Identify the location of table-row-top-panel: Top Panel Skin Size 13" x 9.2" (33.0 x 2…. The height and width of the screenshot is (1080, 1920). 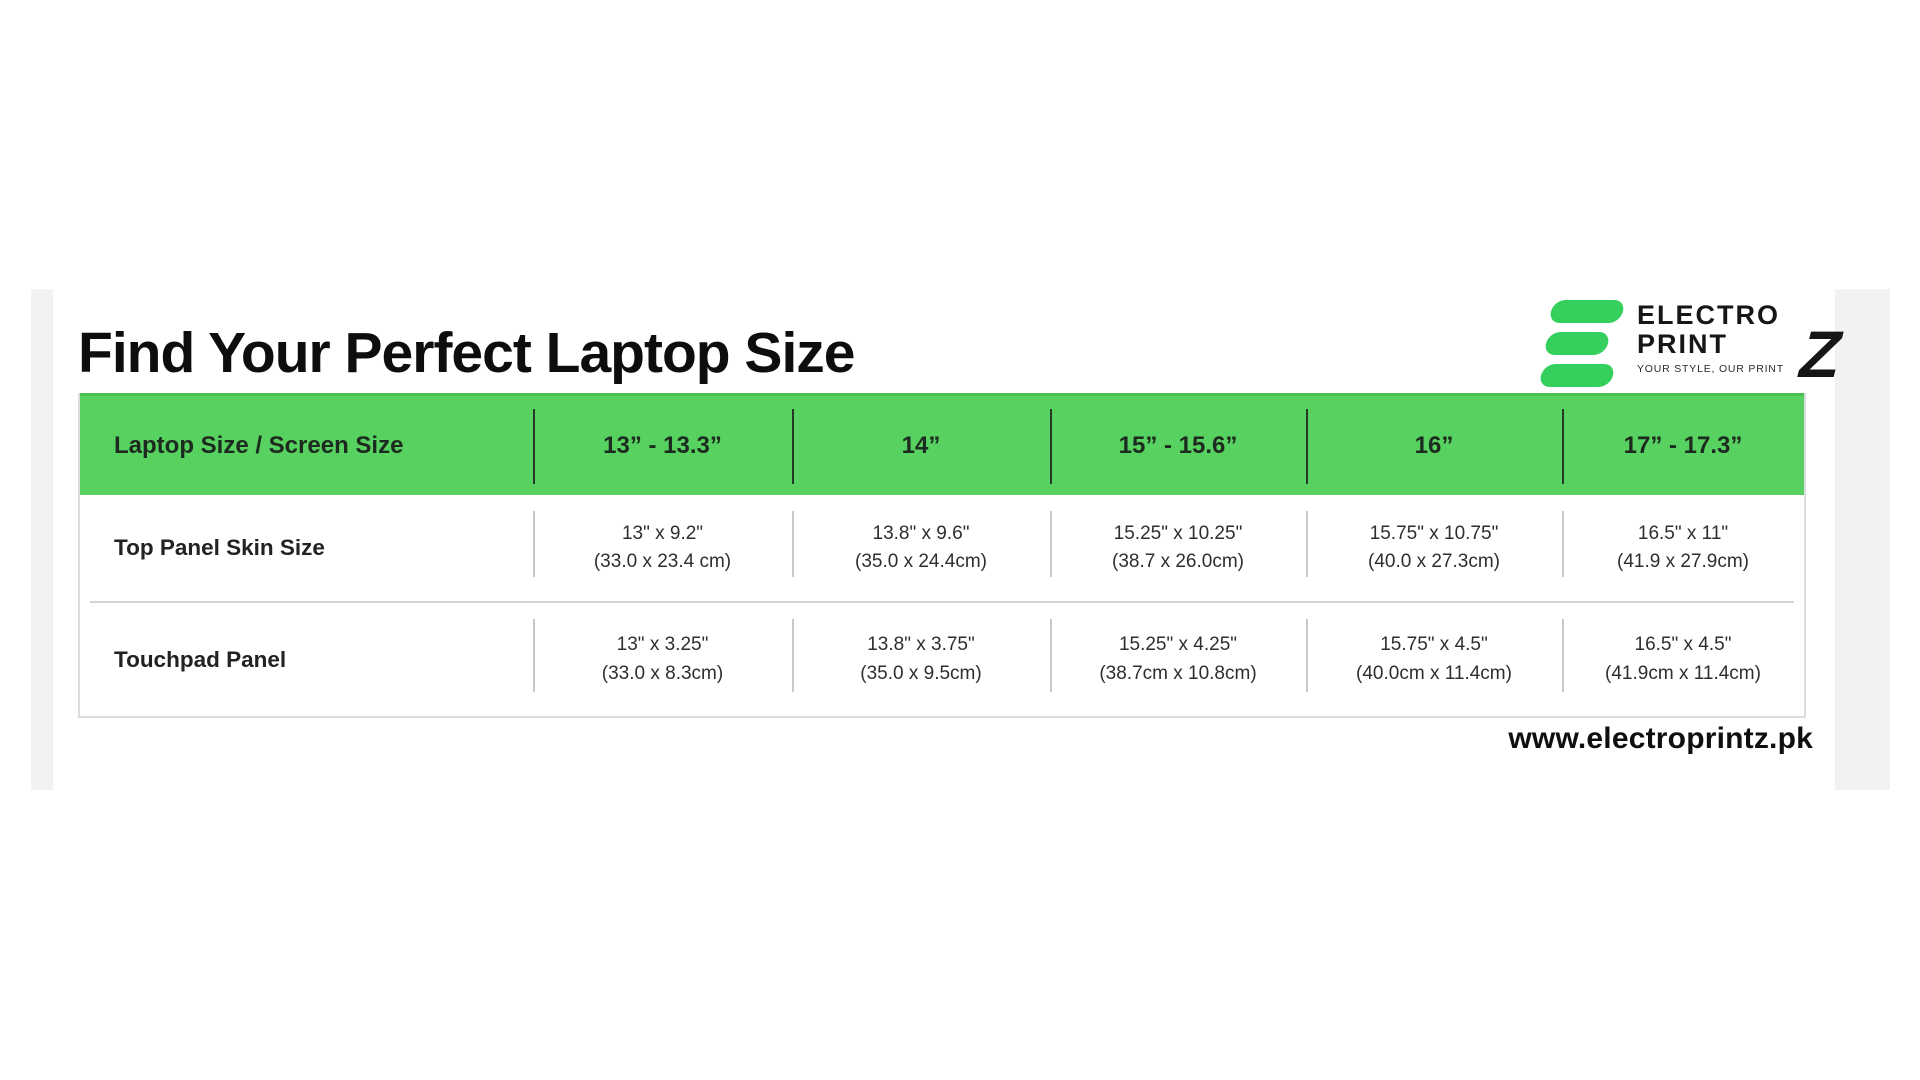
(942, 548).